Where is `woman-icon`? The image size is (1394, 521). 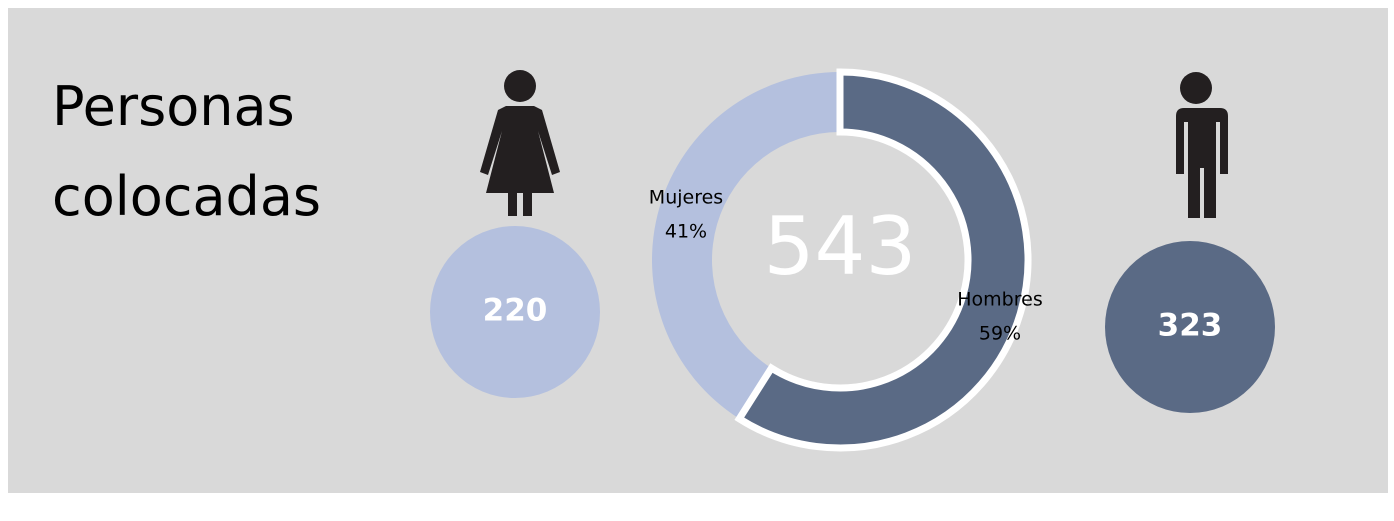 woman-icon is located at coordinates (520, 143).